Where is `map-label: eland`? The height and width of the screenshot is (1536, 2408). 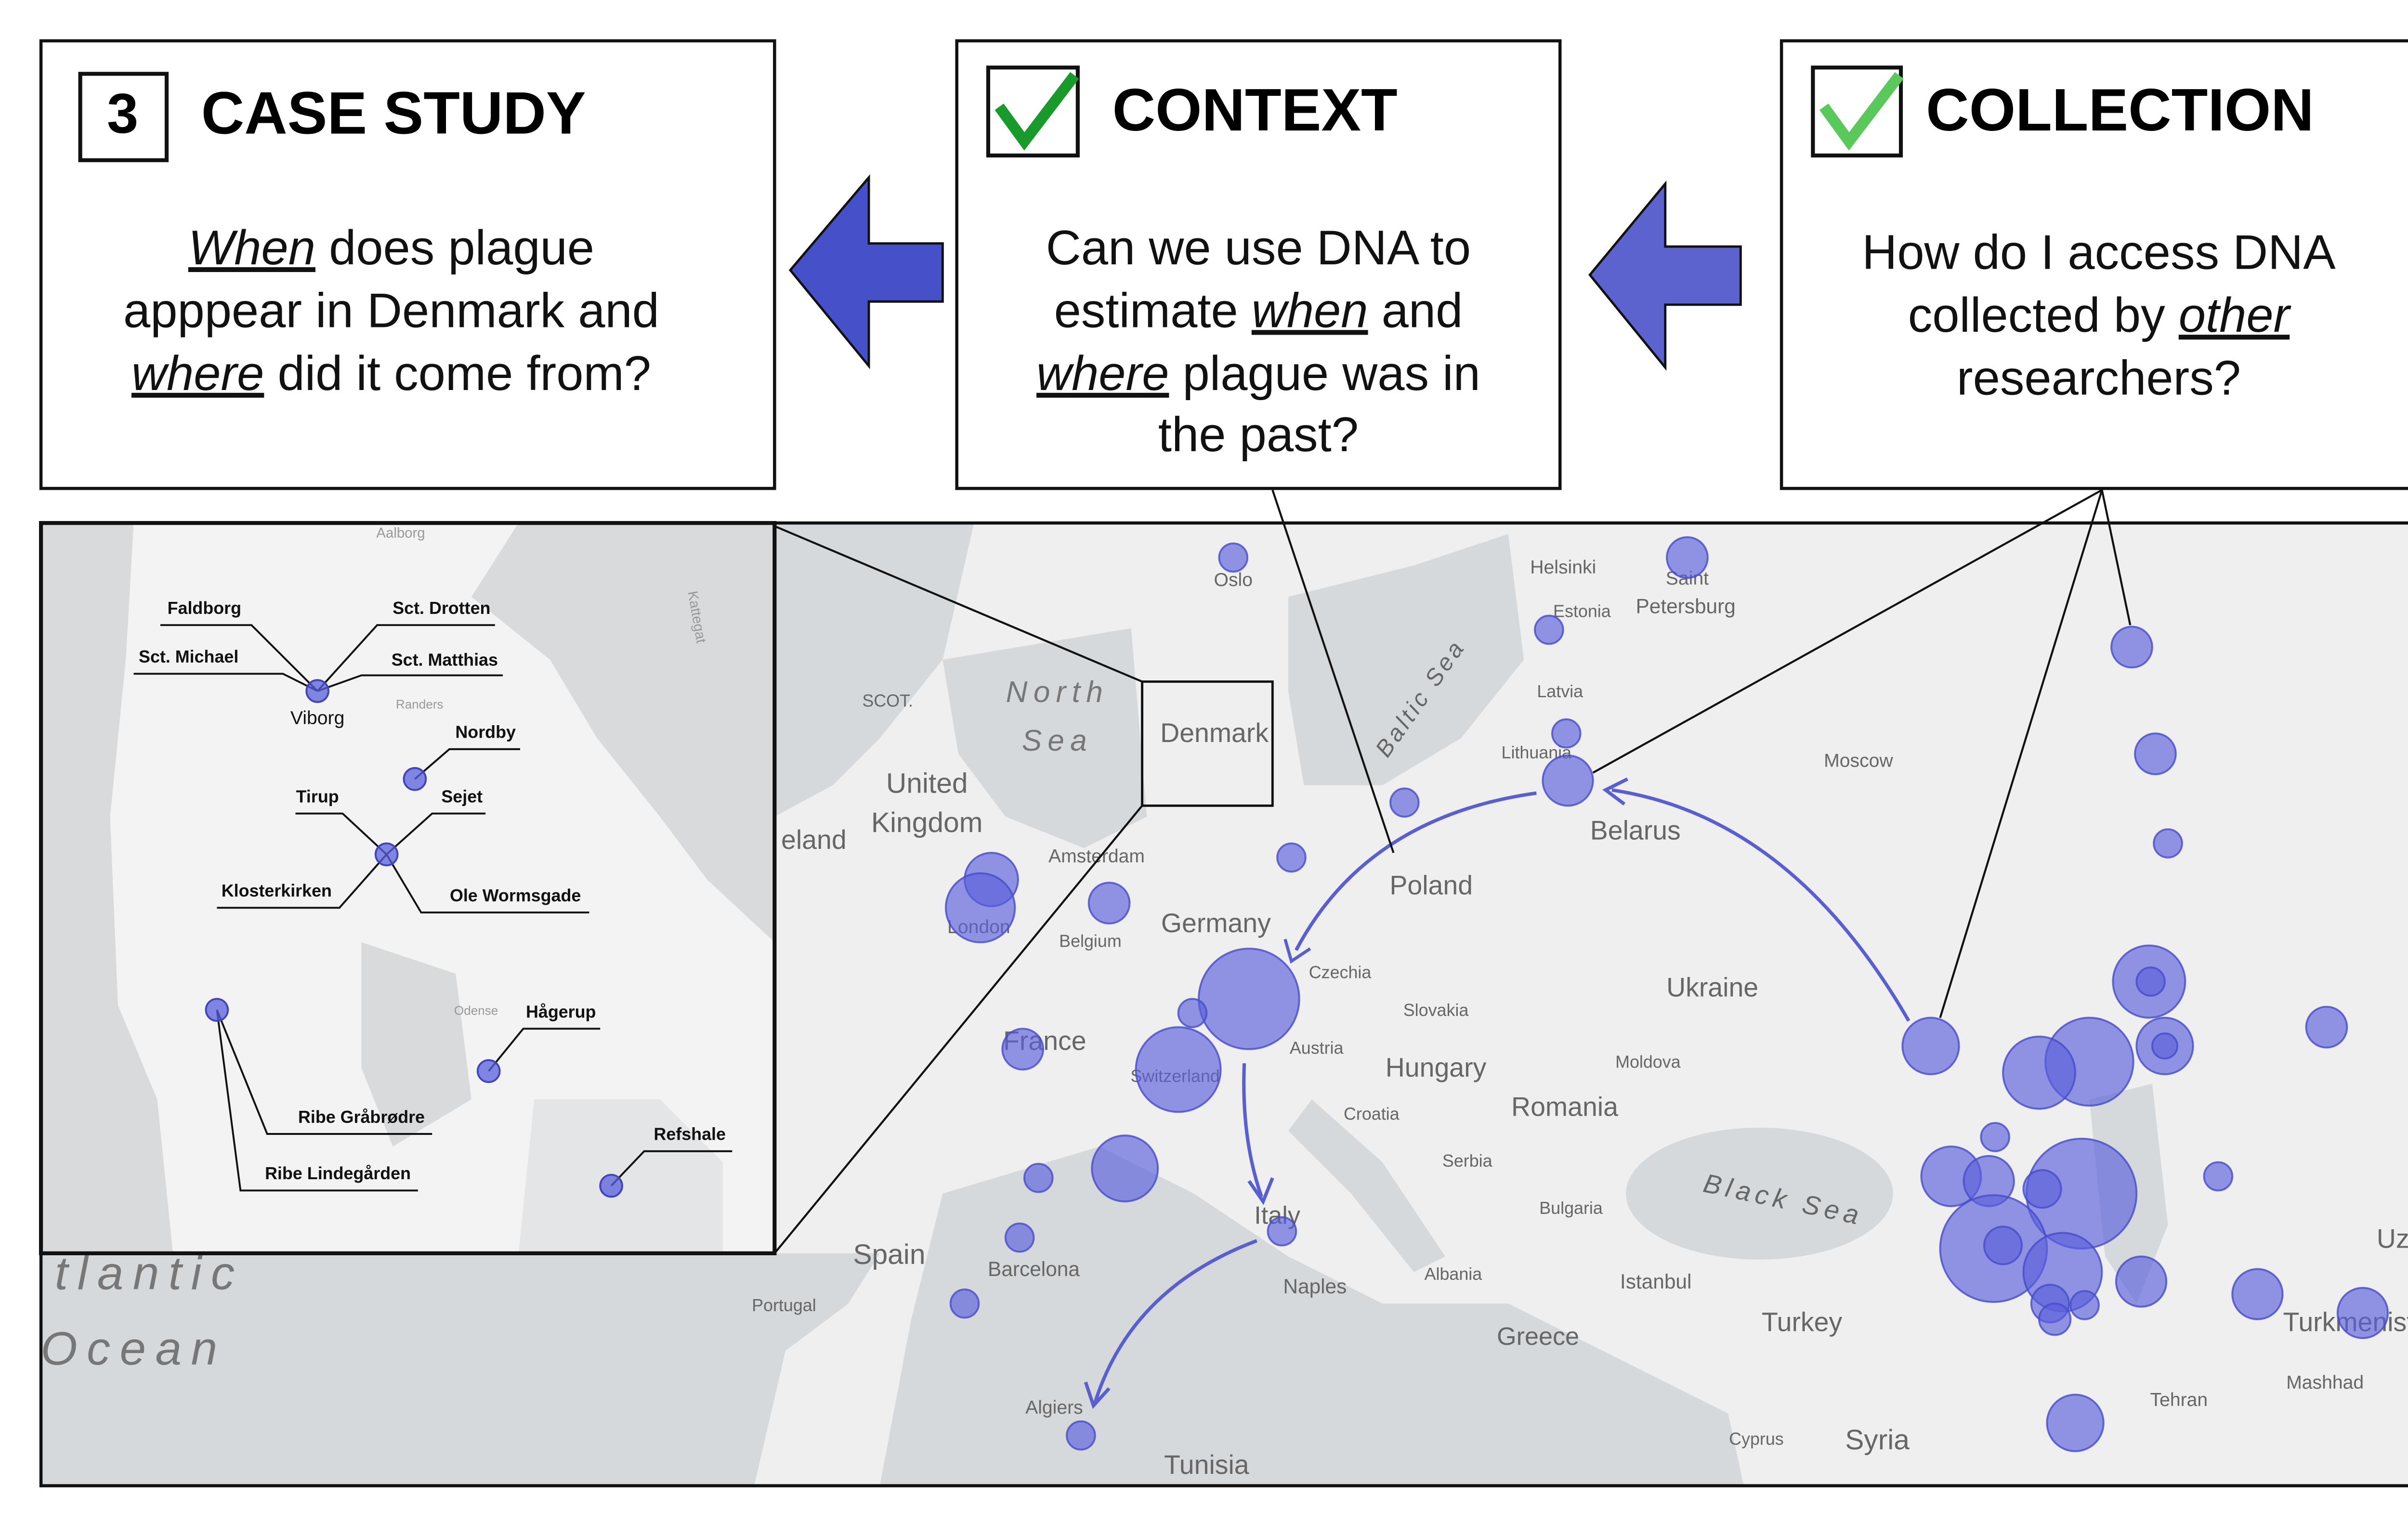
map-label: eland is located at coordinates (814, 840).